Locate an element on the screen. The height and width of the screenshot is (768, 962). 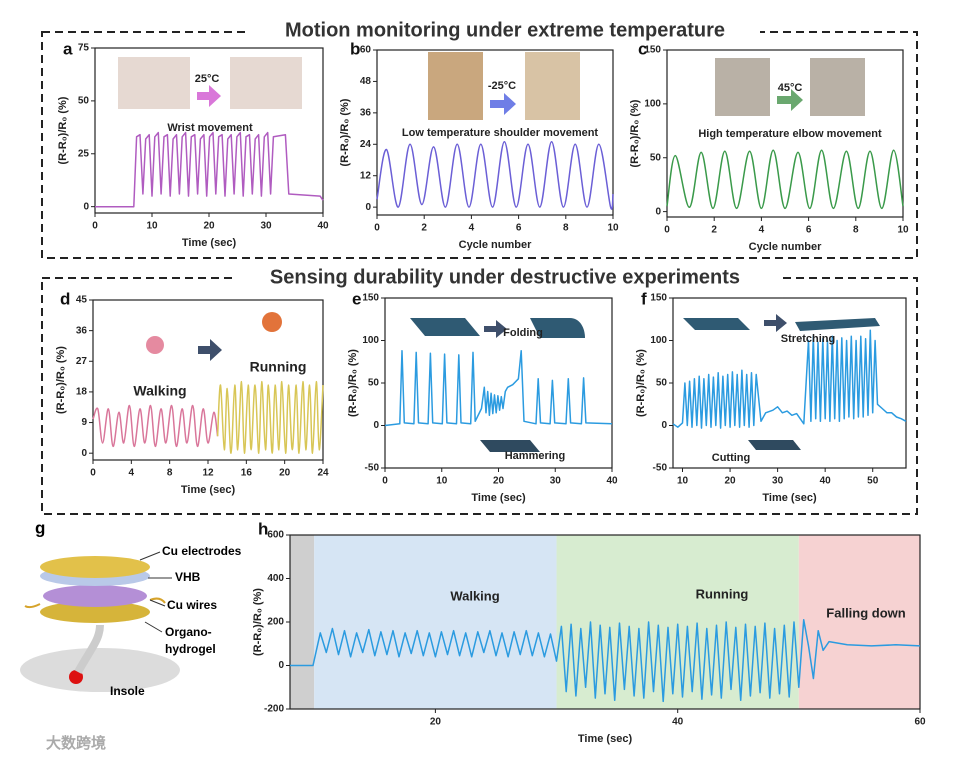
annotation: Folding is located at coordinates (523, 333).